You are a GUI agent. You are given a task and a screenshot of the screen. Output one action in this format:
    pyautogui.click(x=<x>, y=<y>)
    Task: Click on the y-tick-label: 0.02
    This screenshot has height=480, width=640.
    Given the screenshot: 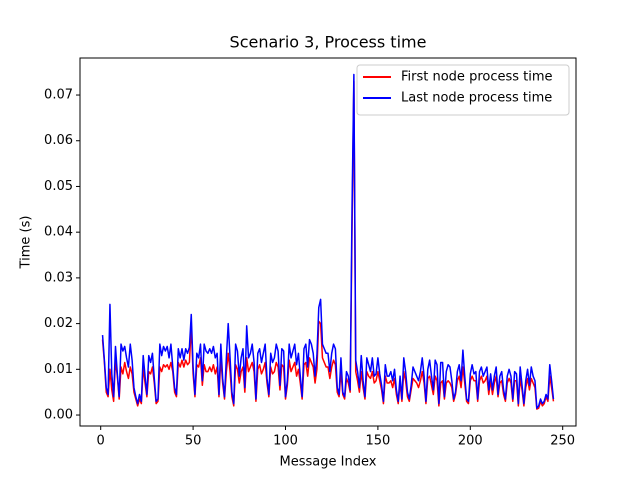 What is the action you would take?
    pyautogui.click(x=58, y=323)
    